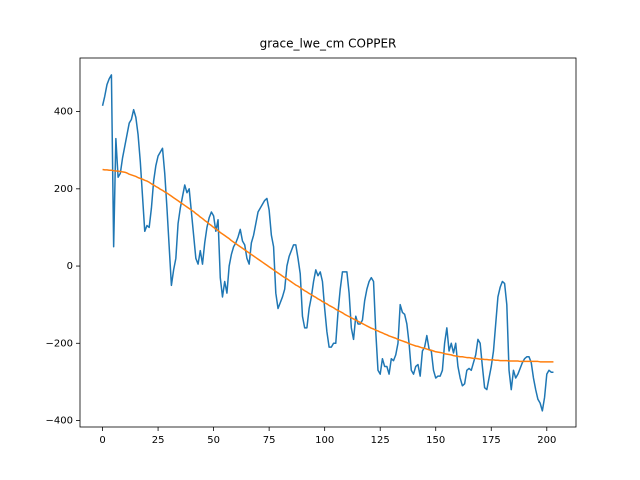  Describe the element at coordinates (435, 440) in the screenshot. I see `x-tick-label: 150` at that location.